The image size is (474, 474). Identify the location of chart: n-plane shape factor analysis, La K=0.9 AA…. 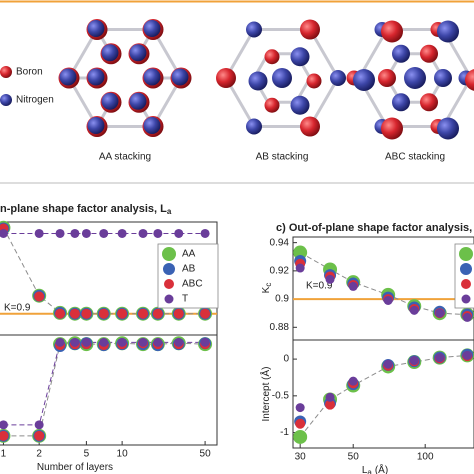
(109, 269).